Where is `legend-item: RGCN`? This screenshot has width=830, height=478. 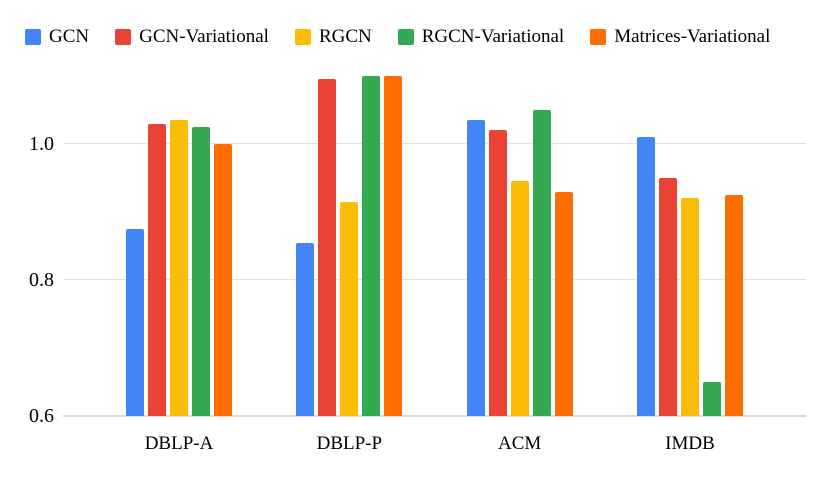
legend-item: RGCN is located at coordinates (333, 36).